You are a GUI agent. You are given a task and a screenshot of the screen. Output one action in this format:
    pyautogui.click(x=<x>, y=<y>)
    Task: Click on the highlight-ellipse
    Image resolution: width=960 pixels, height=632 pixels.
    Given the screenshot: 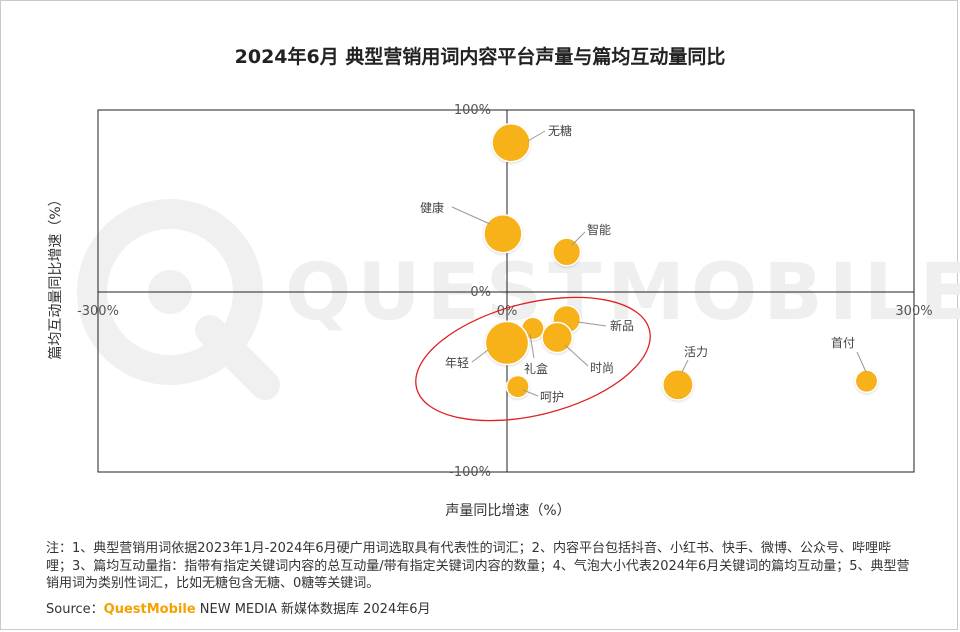 What is the action you would take?
    pyautogui.click(x=533, y=359)
    